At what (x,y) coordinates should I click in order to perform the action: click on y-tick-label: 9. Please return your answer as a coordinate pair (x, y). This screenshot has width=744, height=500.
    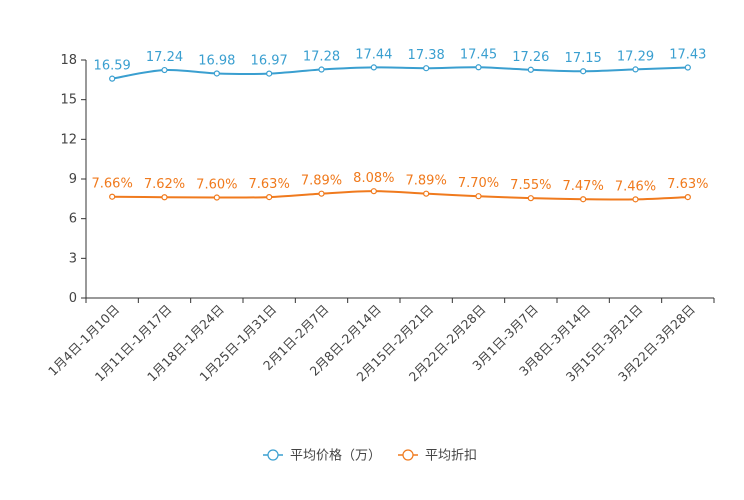
    Looking at the image, I should click on (73, 179).